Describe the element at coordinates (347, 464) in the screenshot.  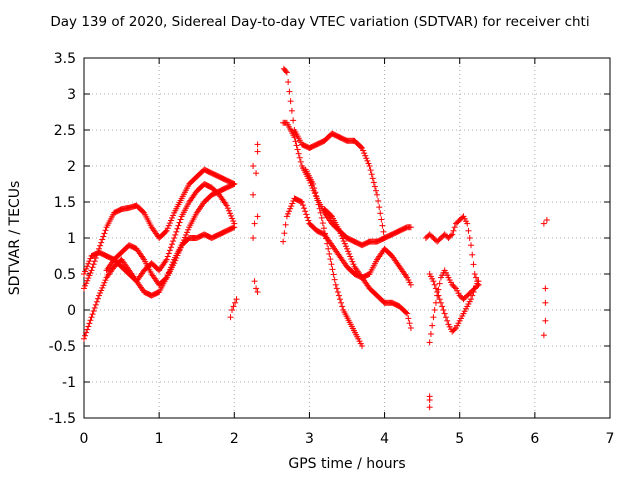
I see `x-axis-label: GPS time / hours` at that location.